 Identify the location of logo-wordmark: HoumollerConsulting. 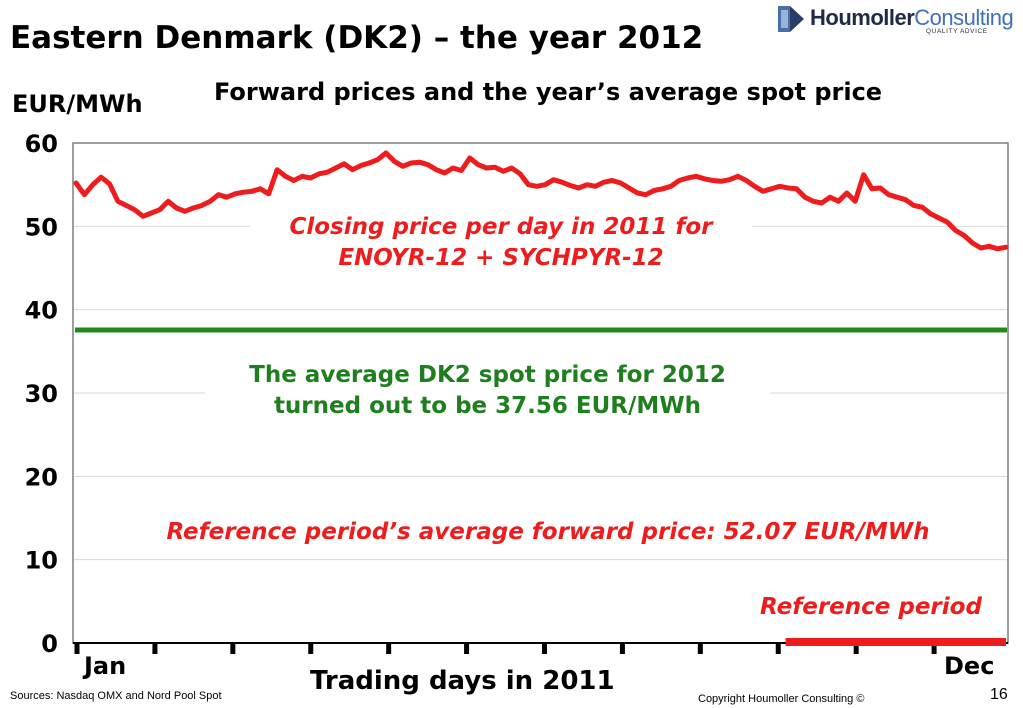
(912, 18).